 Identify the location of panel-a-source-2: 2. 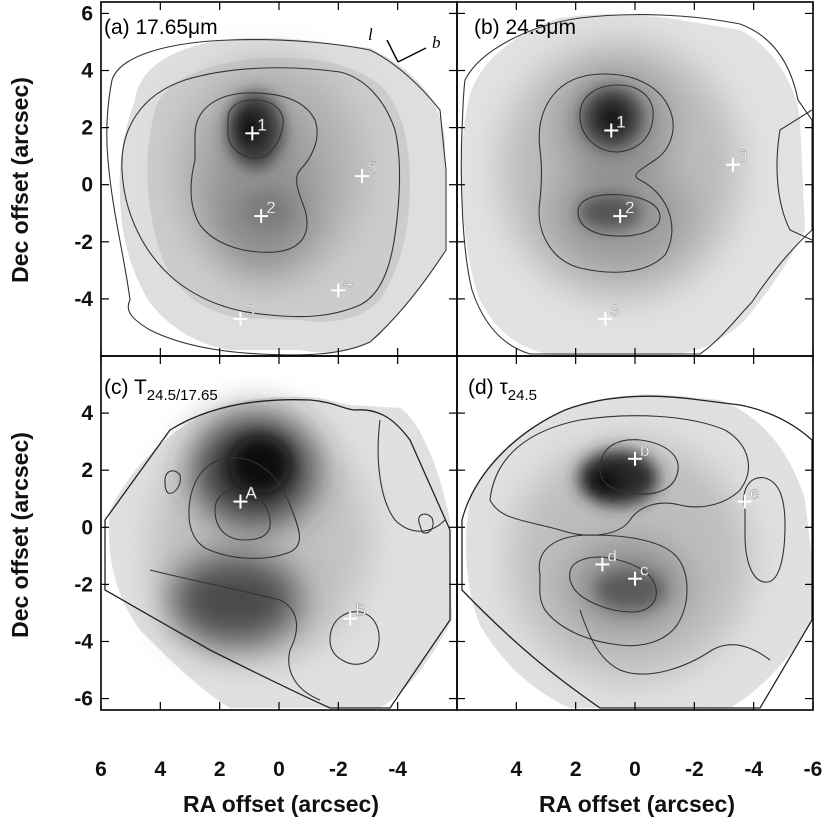
(265, 211).